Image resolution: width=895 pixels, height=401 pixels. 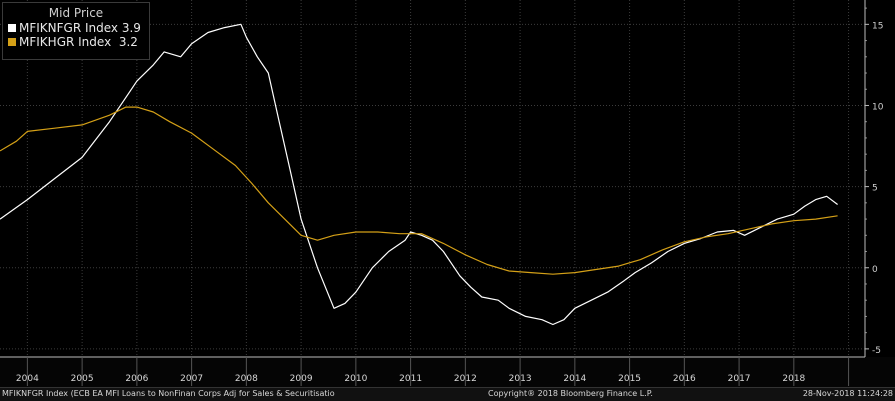 What do you see at coordinates (684, 379) in the screenshot?
I see `x-tick-label: 2016` at bounding box center [684, 379].